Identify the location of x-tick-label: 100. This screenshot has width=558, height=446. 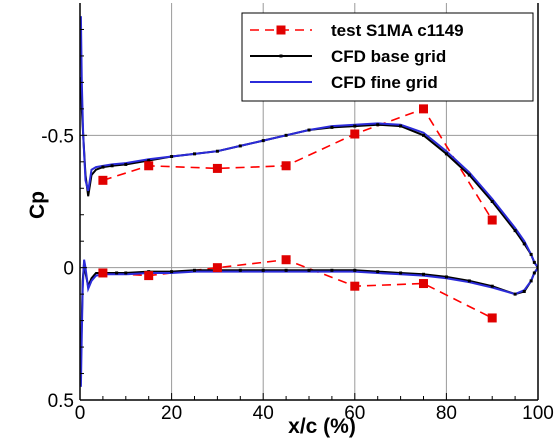
(538, 413).